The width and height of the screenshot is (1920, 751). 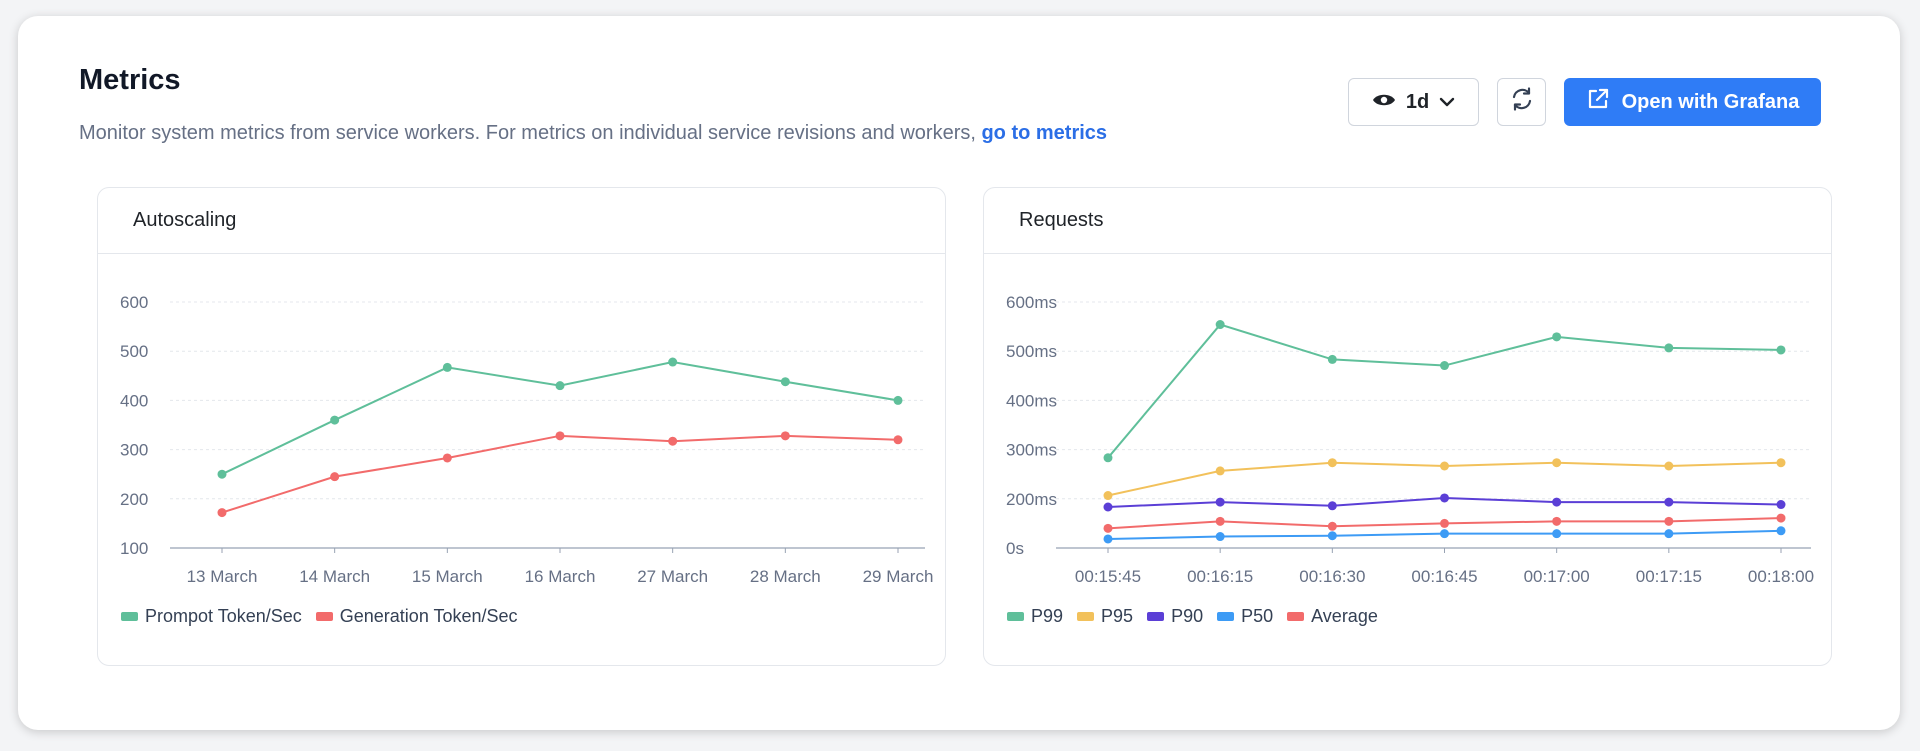 I want to click on legend-label: Prompot Token/Sec, so click(x=223, y=616).